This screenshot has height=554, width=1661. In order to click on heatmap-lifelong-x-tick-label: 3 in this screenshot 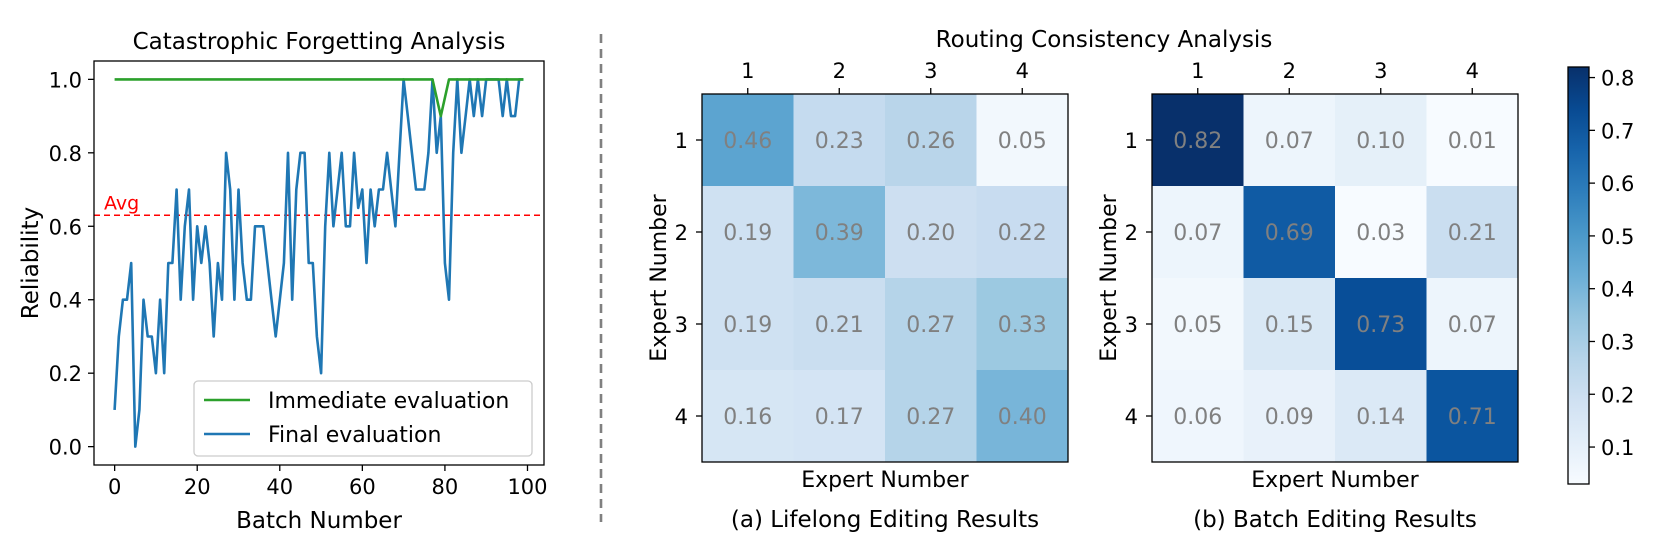, I will do `click(930, 71)`.